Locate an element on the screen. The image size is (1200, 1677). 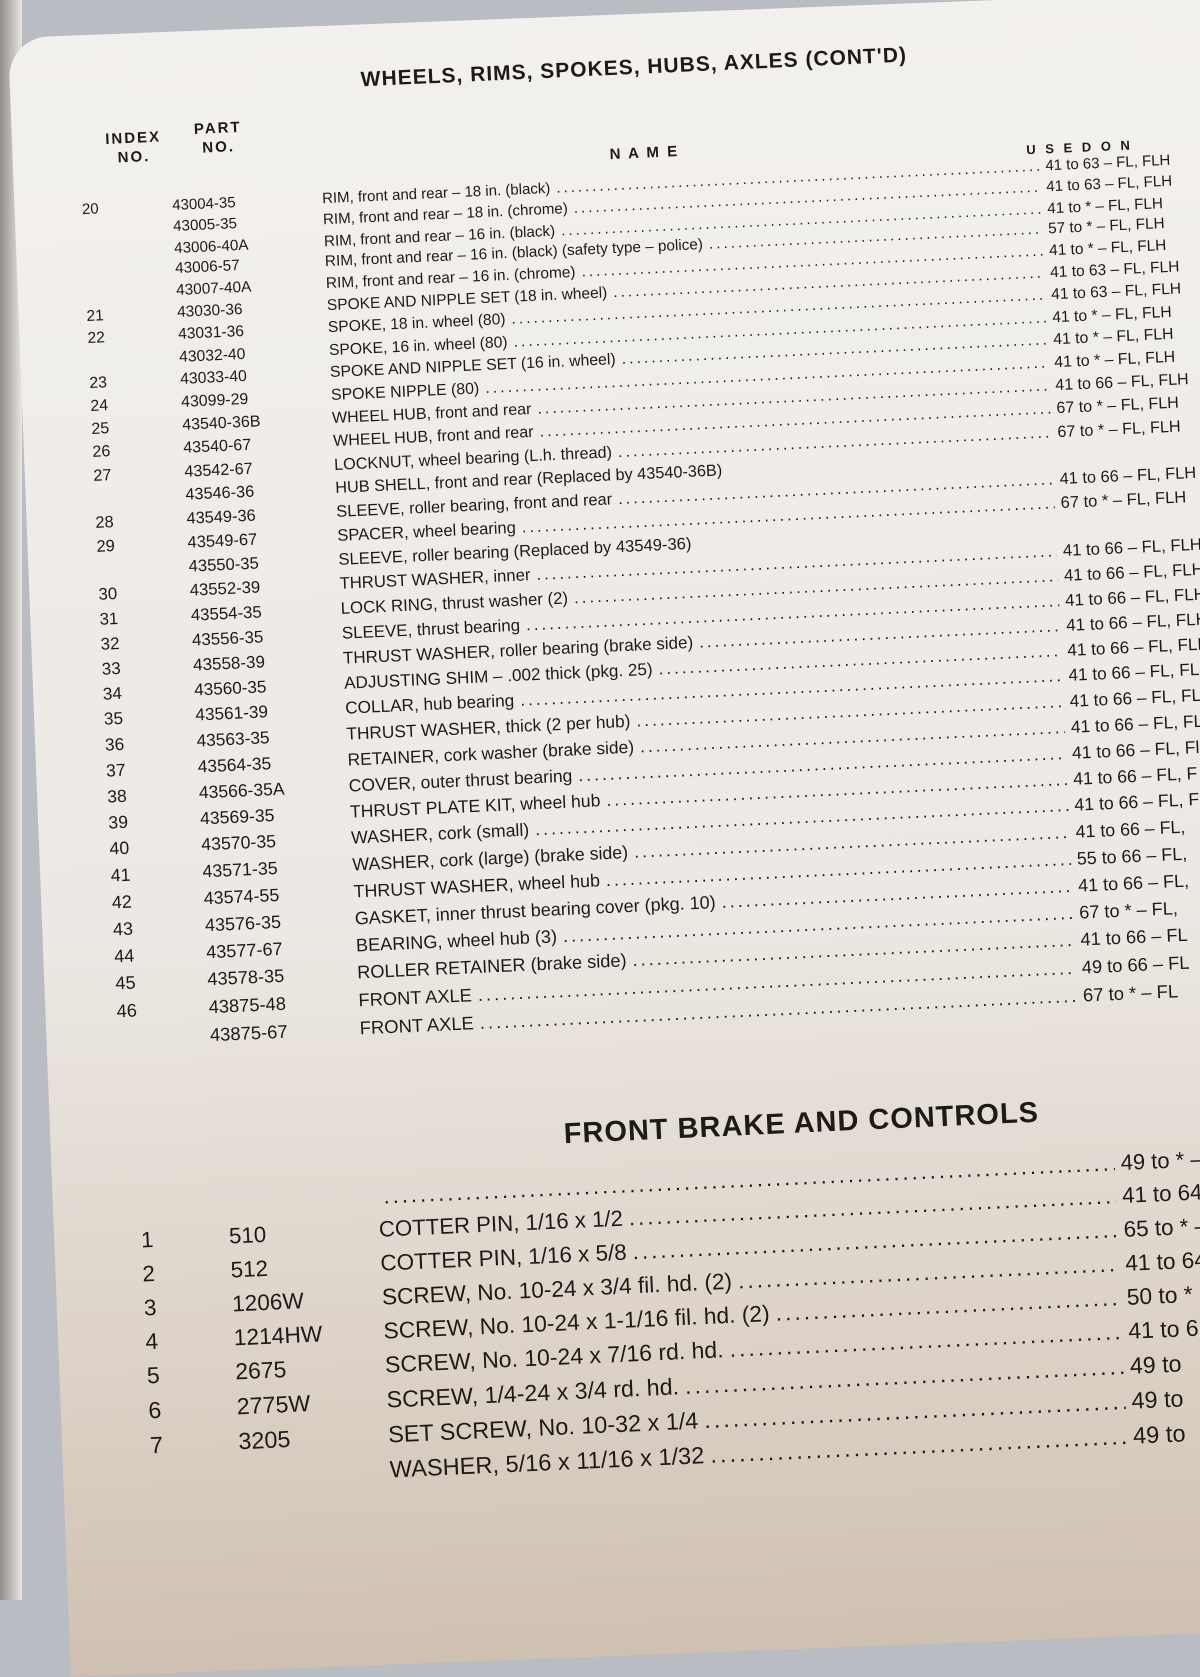
header-part: PART NO. is located at coordinates (218, 137).